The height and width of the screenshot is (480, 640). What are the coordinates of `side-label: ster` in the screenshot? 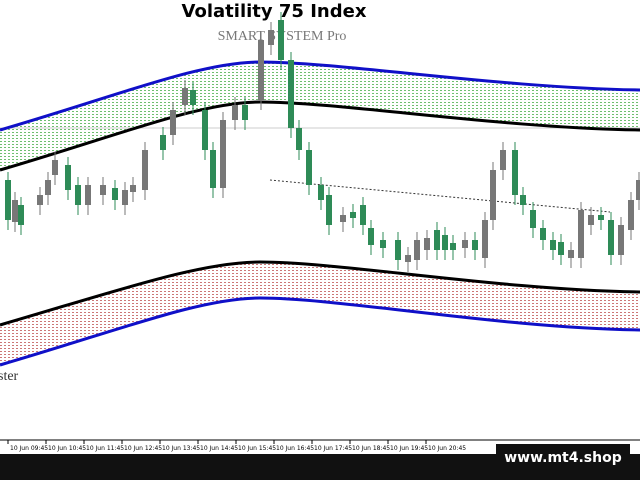 It's located at (9, 376).